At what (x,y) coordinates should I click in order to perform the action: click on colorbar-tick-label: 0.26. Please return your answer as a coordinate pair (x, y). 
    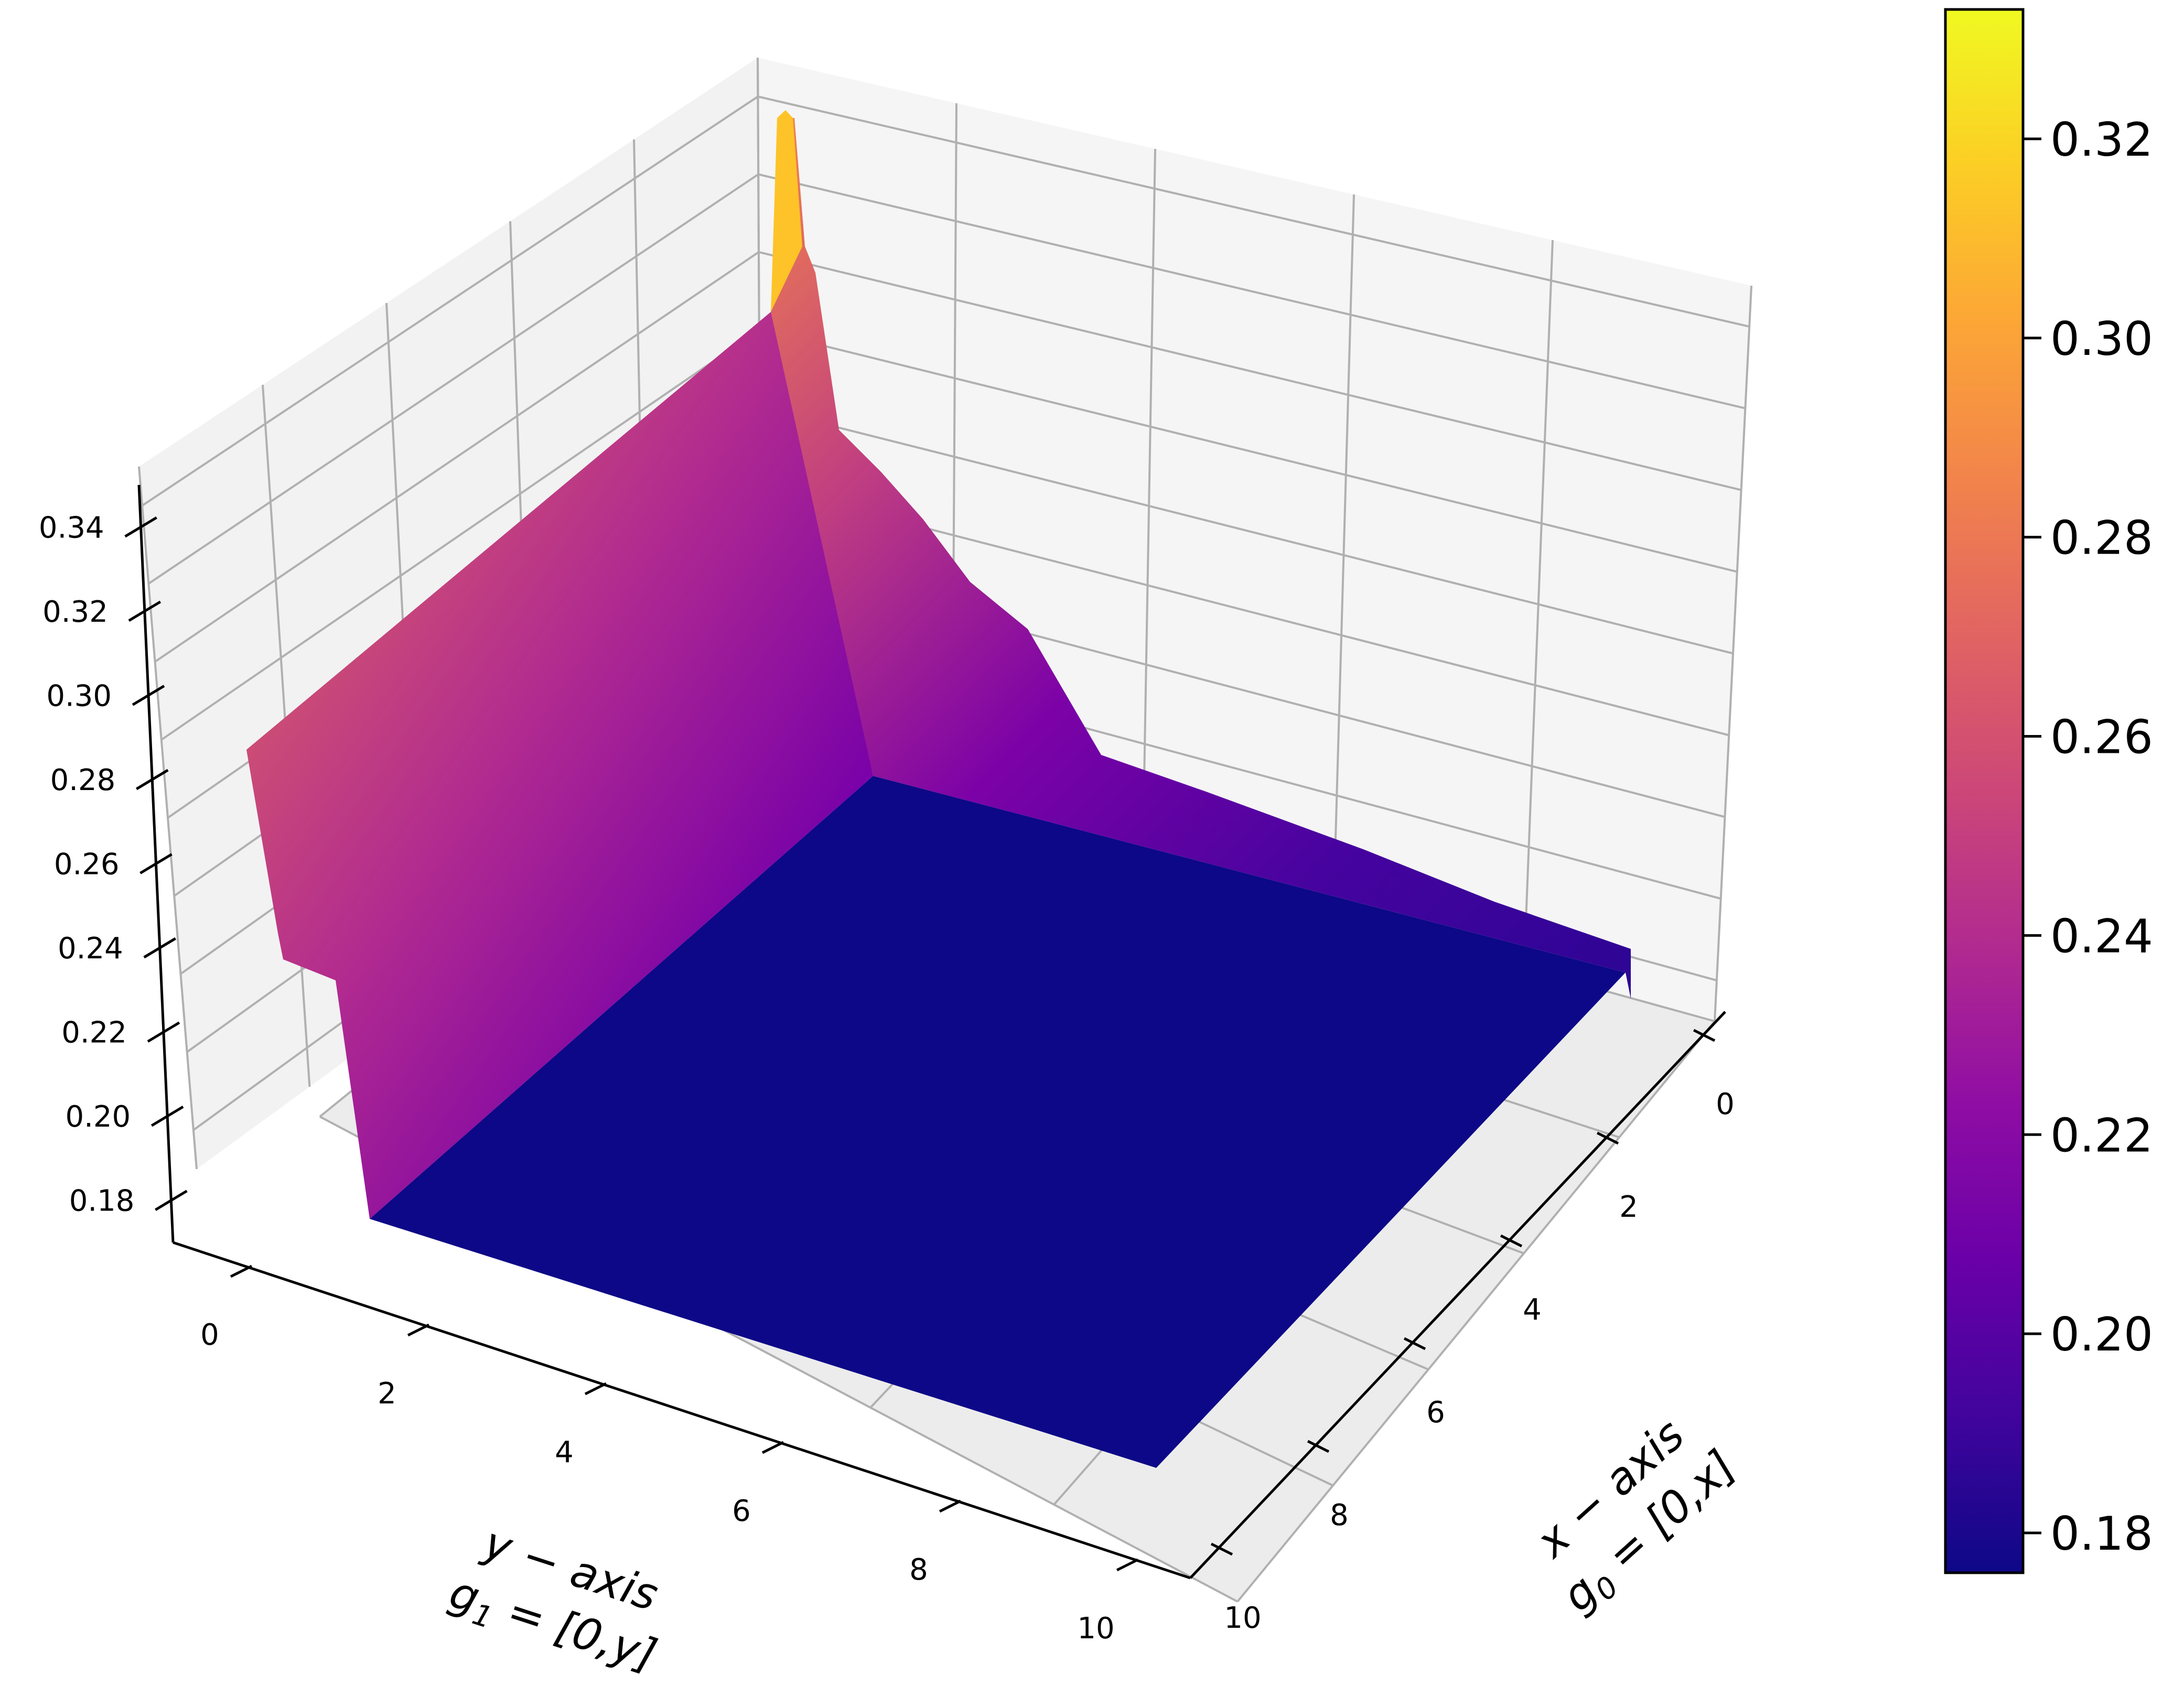
    Looking at the image, I should click on (2102, 737).